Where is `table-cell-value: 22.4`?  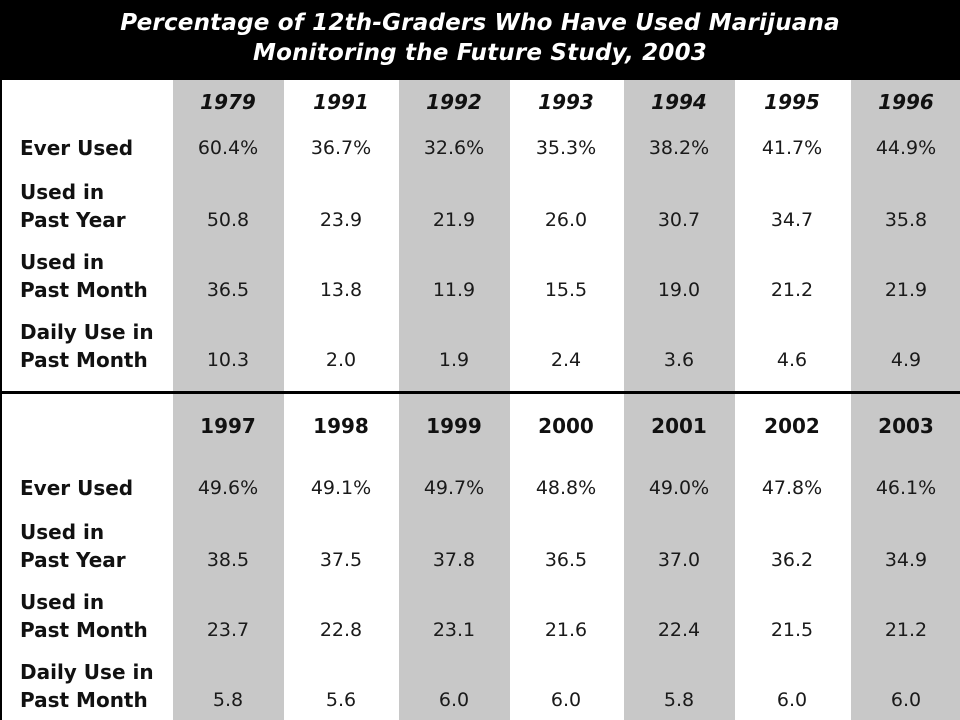
table-cell-value: 22.4 is located at coordinates (679, 630).